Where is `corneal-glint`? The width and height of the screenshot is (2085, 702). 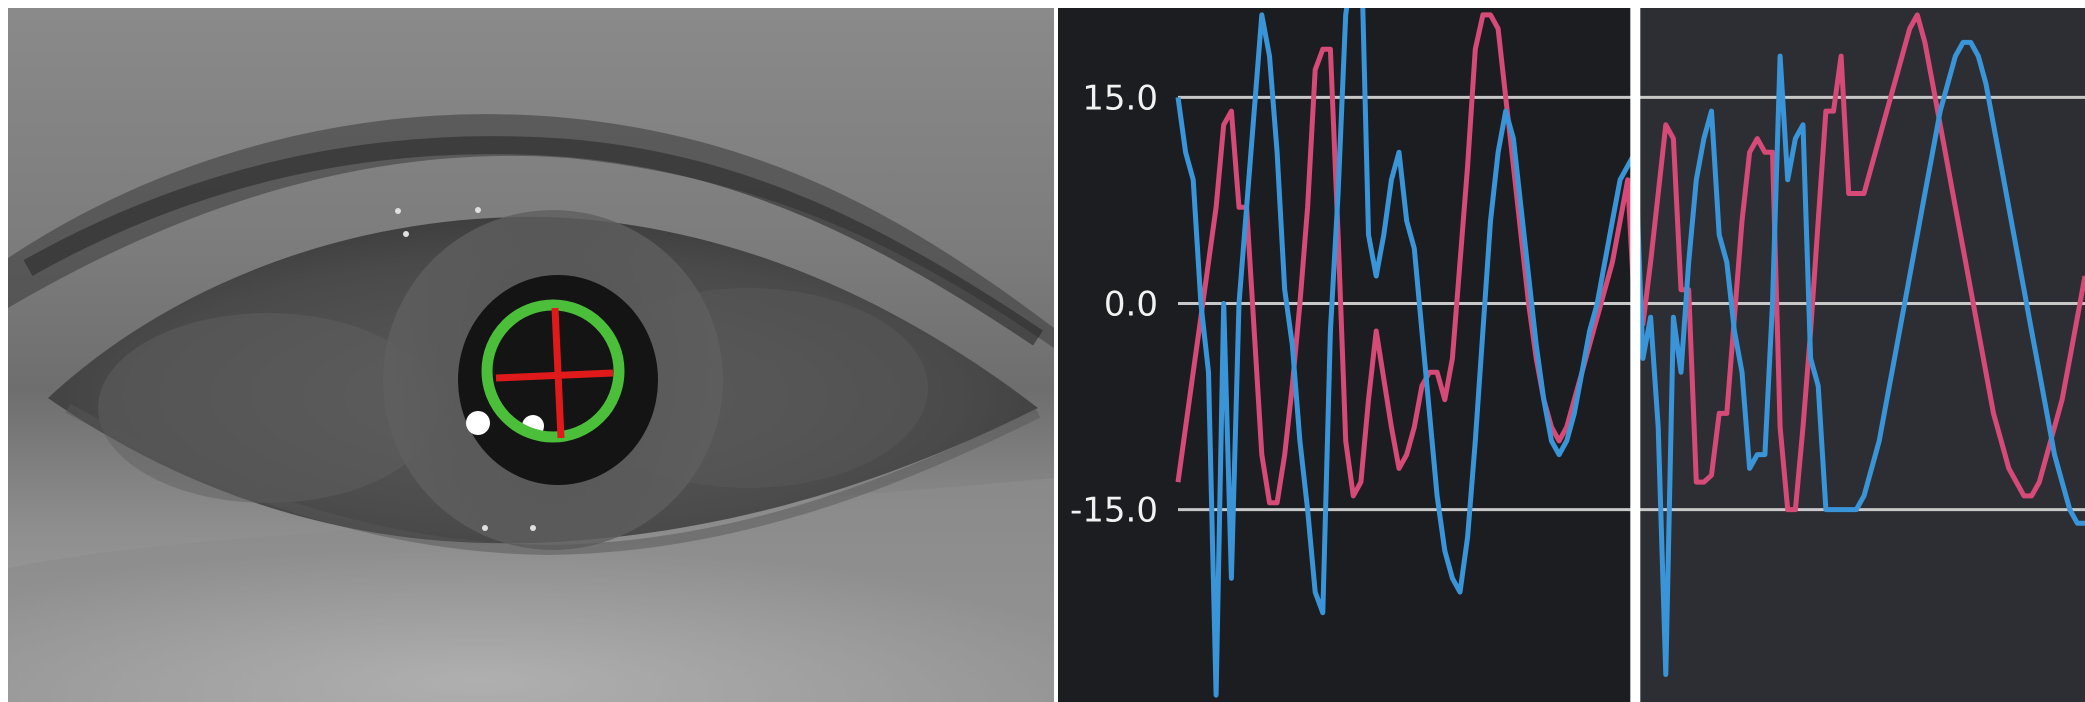 corneal-glint is located at coordinates (478, 423).